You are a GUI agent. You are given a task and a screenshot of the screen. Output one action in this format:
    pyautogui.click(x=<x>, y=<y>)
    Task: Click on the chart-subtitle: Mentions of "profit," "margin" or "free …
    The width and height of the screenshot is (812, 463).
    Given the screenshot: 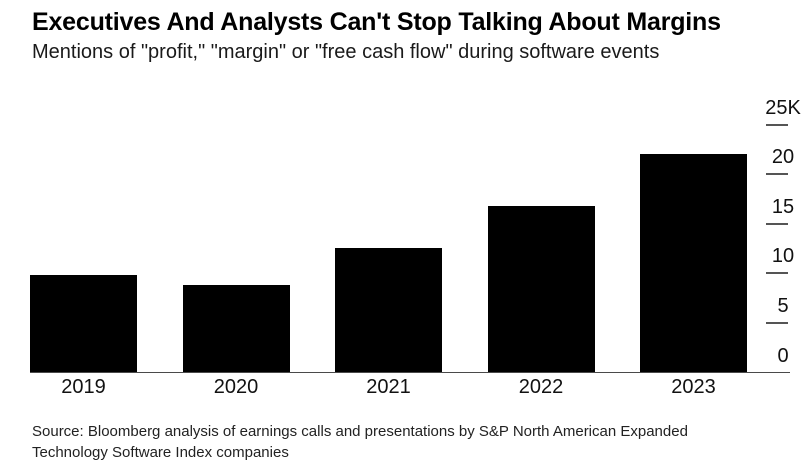 What is the action you would take?
    pyautogui.click(x=346, y=52)
    